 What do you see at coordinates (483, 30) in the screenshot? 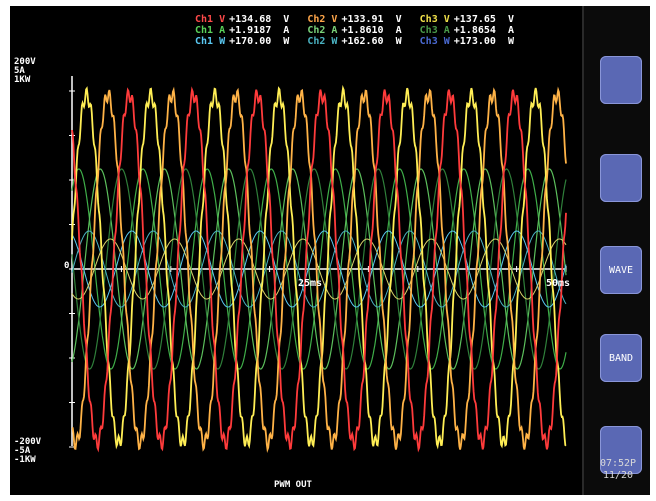
I see `readout-value: +1.8654 A` at bounding box center [483, 30].